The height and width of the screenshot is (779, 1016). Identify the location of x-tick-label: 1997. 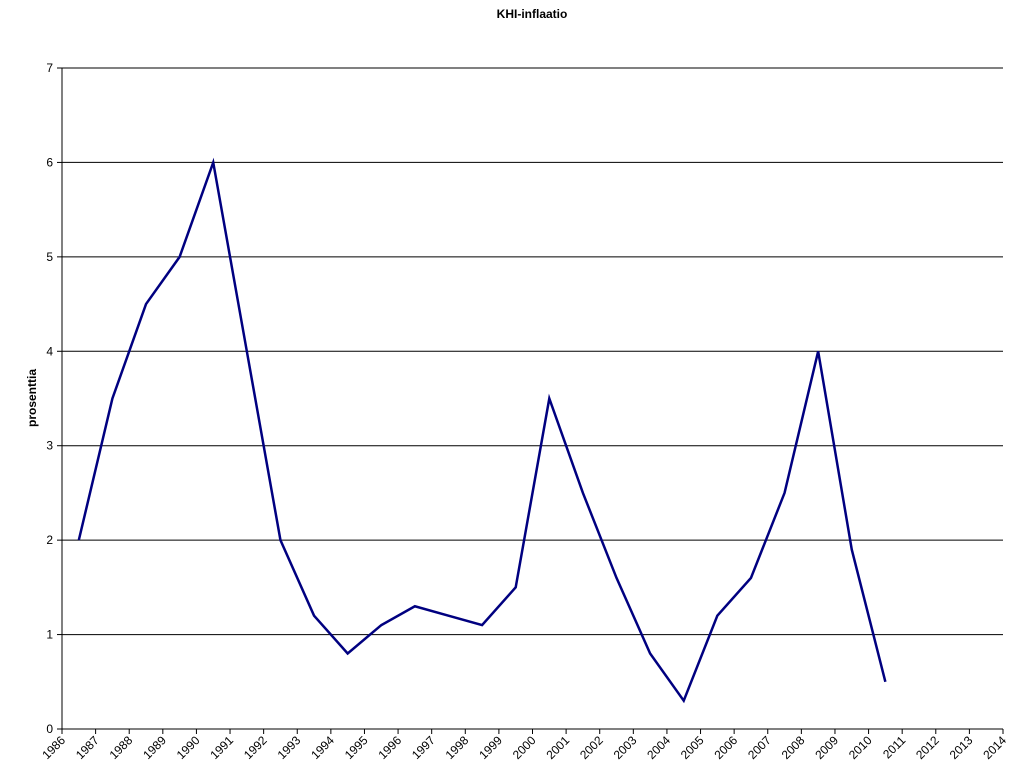
(423, 747).